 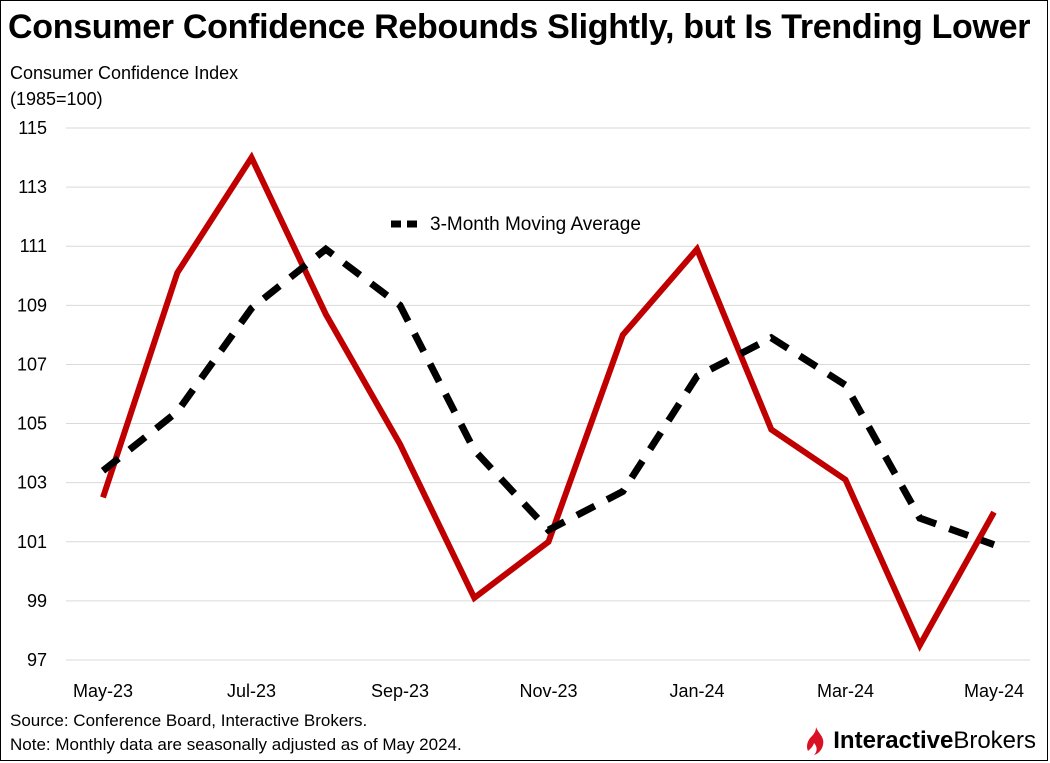 I want to click on y-tick-label: 101, so click(x=32, y=542).